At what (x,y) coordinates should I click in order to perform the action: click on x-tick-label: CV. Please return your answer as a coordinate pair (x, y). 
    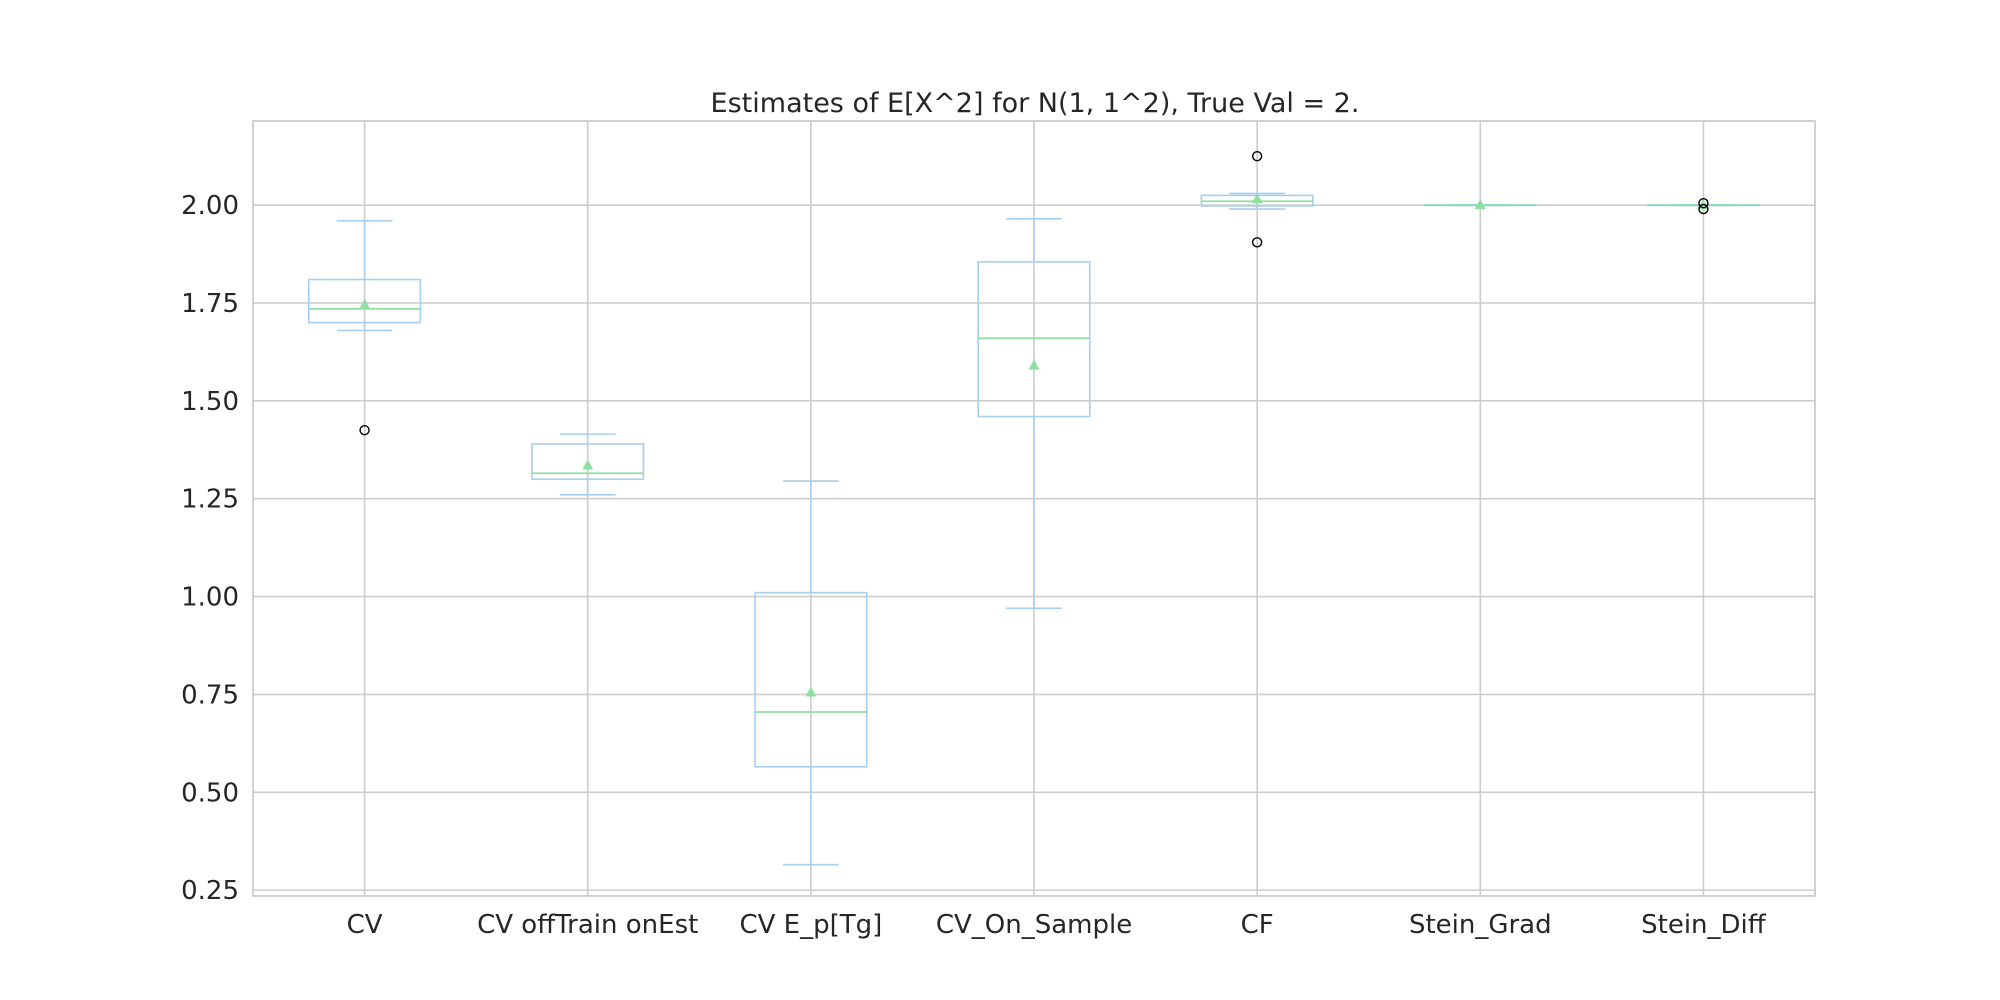
    Looking at the image, I should click on (365, 925).